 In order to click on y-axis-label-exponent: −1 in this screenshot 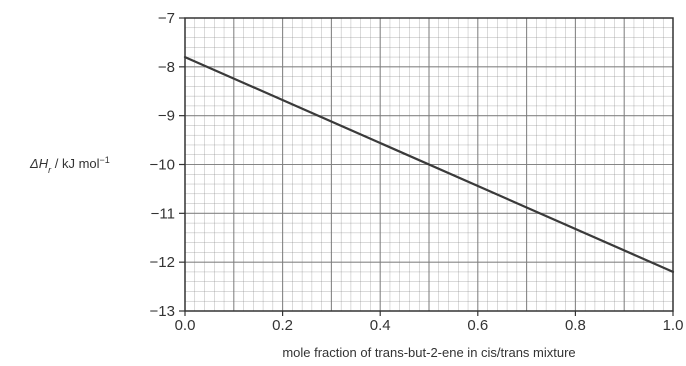, I will do `click(105, 160)`.